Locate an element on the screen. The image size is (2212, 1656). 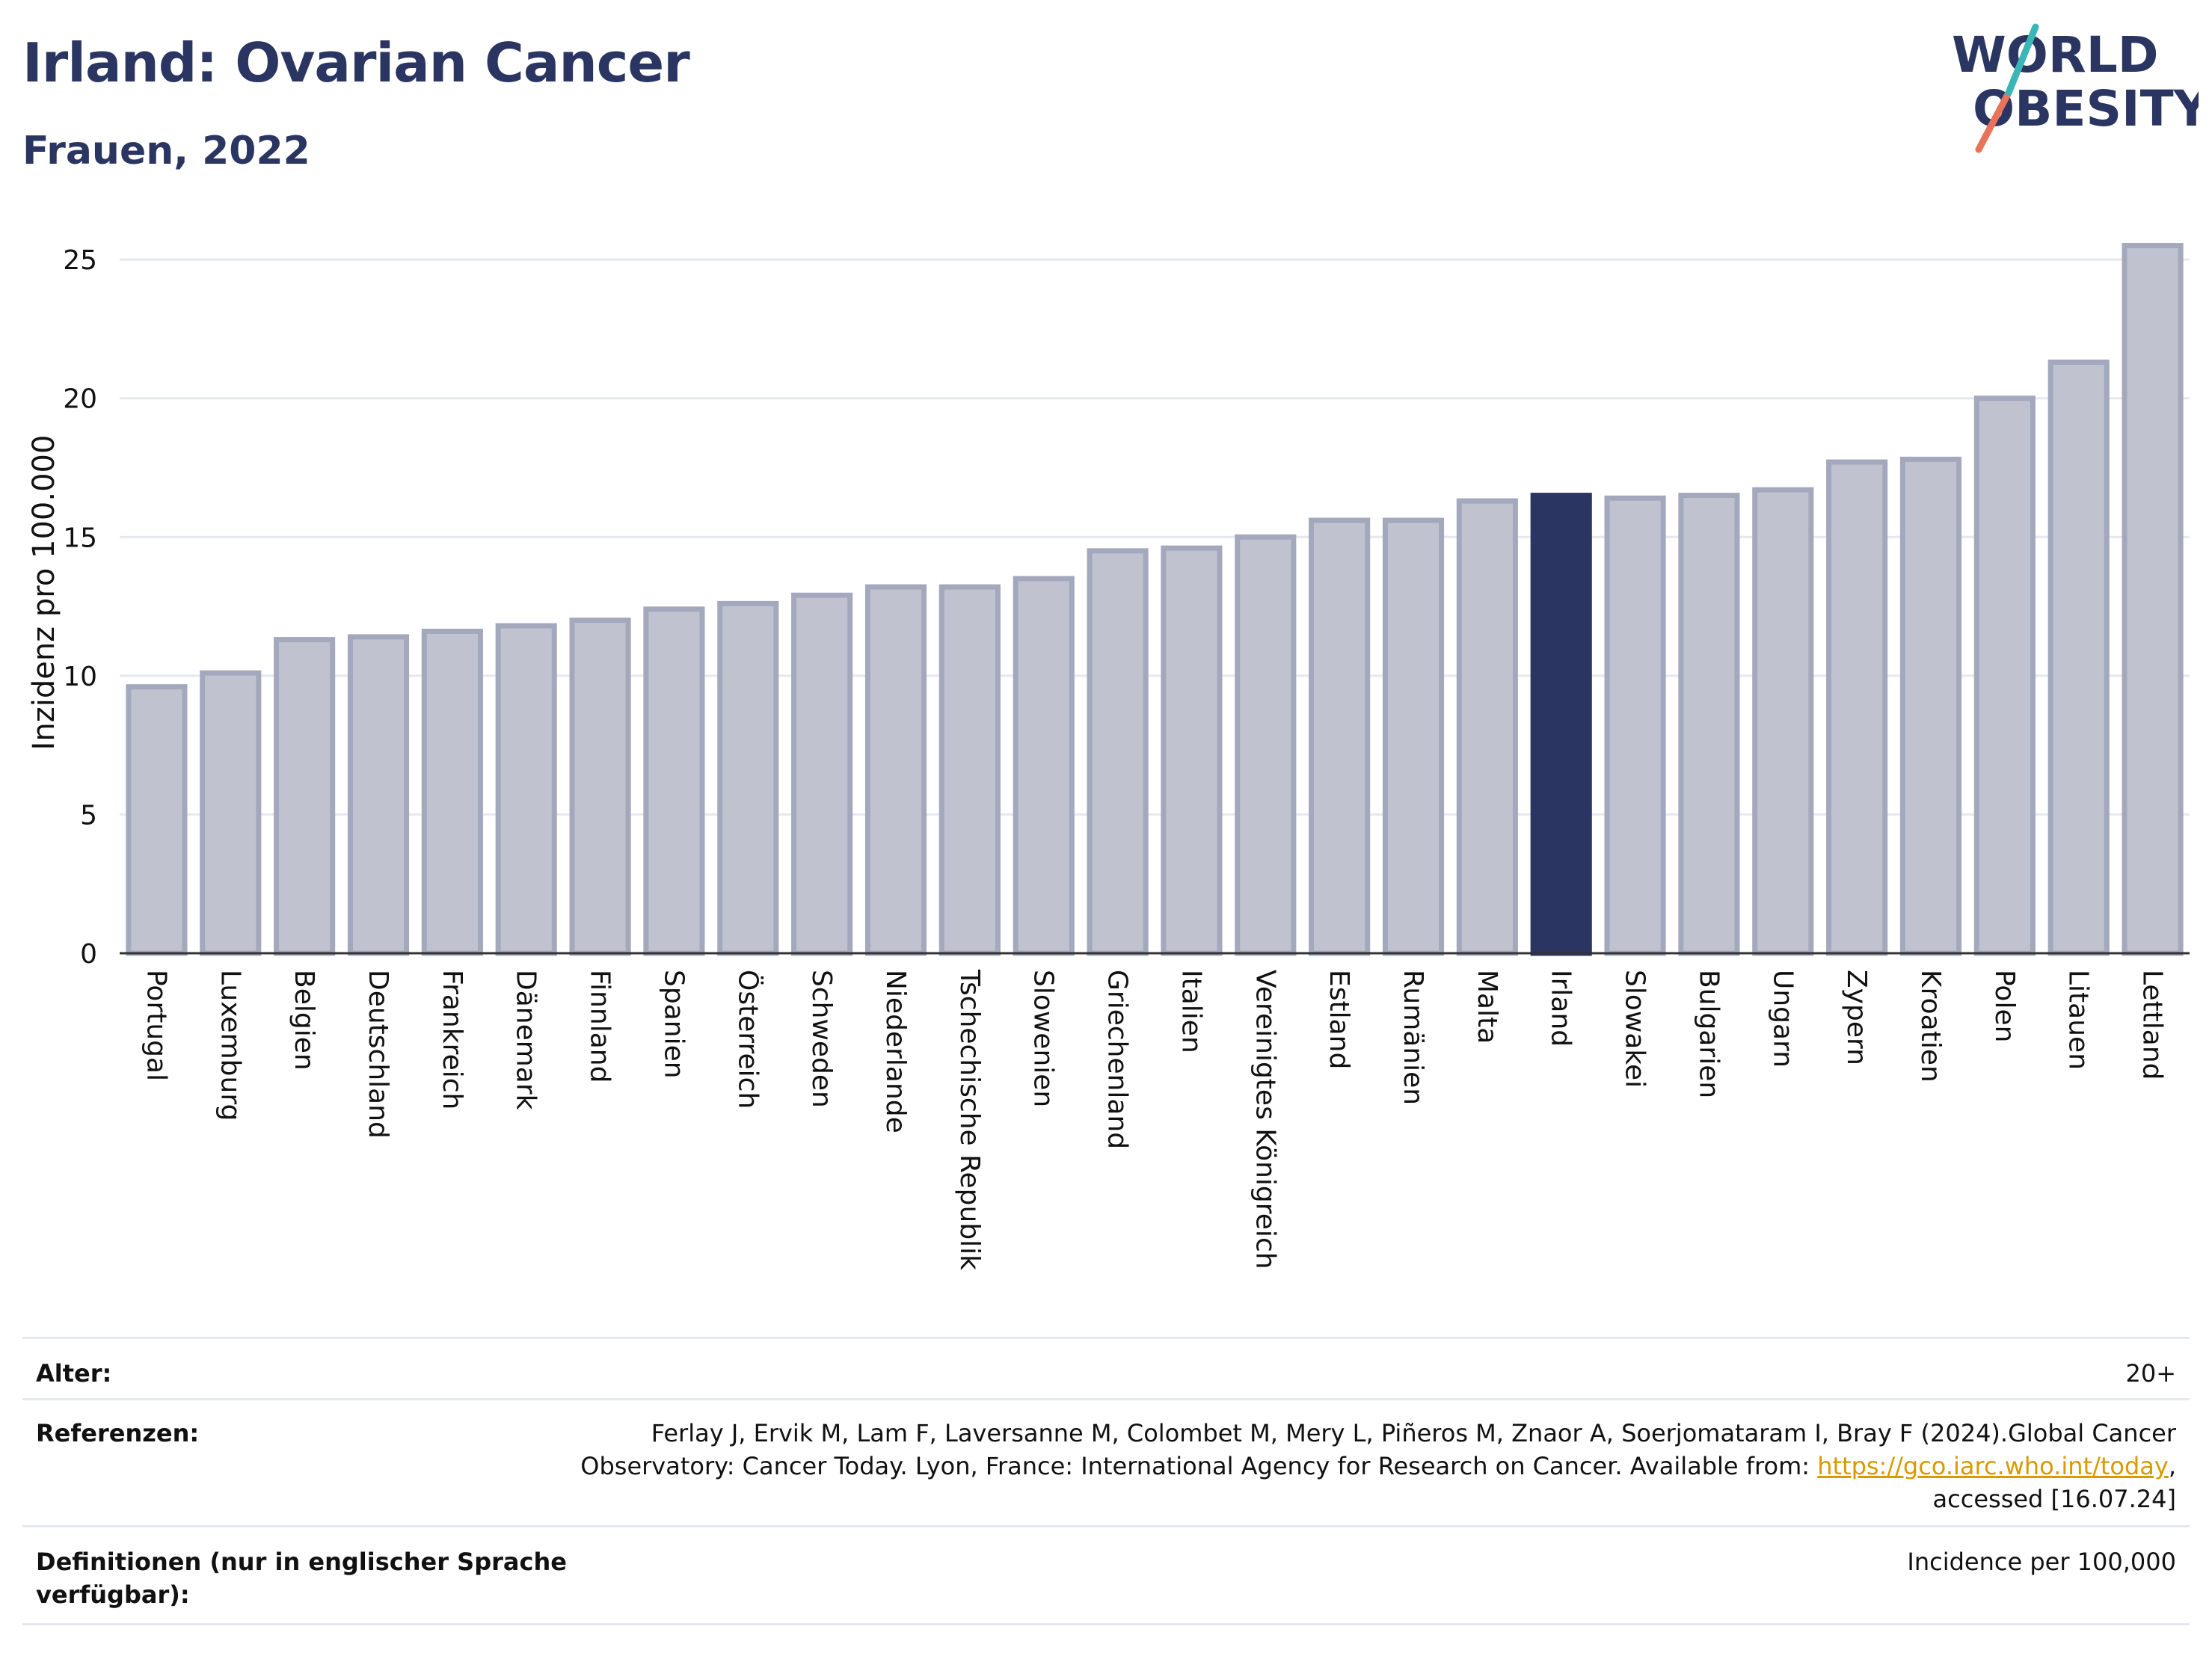
x-tick-label: Frankreich is located at coordinates (452, 1039).